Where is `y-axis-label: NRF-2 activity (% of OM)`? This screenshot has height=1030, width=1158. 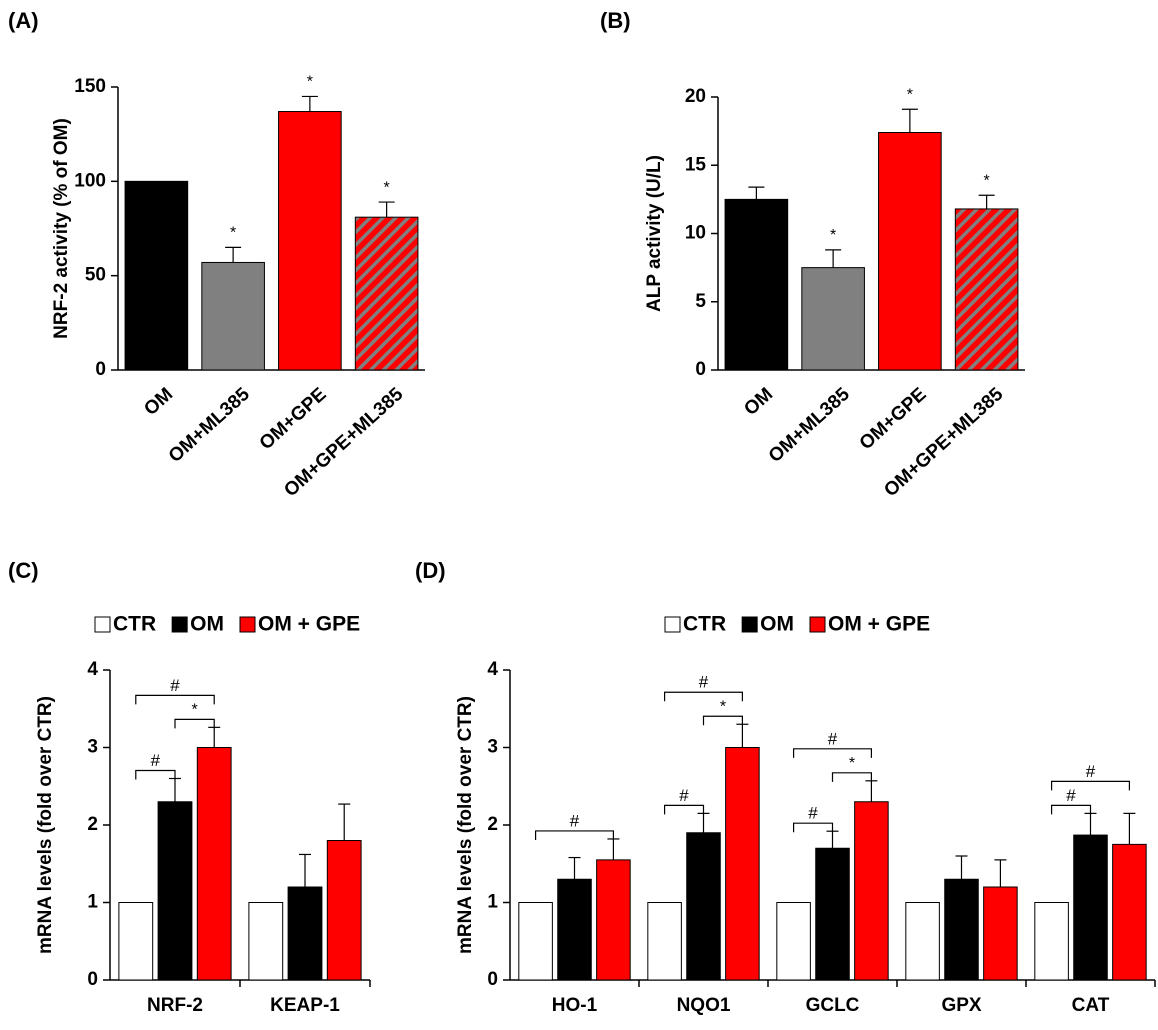 y-axis-label: NRF-2 activity (% of OM) is located at coordinates (61, 228).